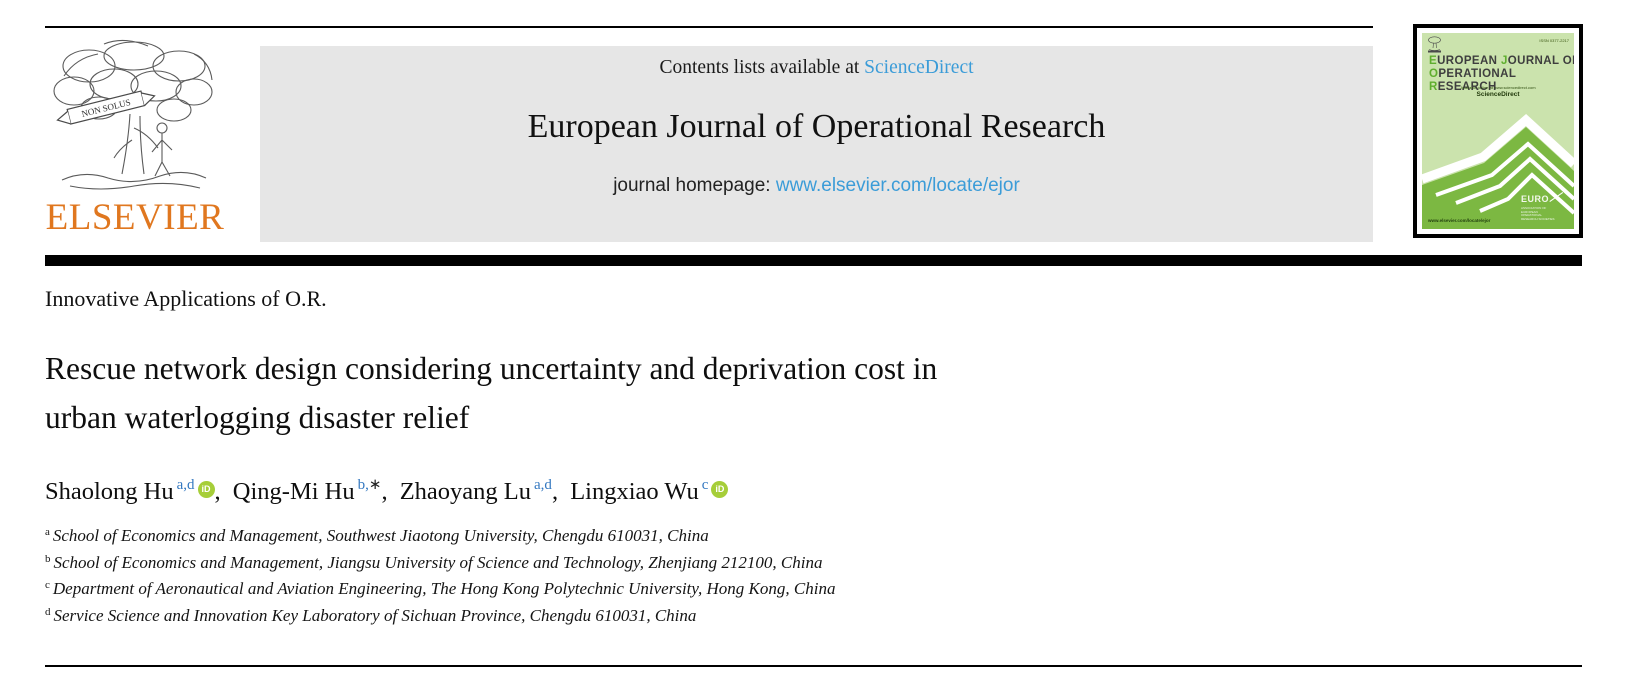 This screenshot has height=696, width=1642. I want to click on elsevier-mark-icon, so click(1434, 44).